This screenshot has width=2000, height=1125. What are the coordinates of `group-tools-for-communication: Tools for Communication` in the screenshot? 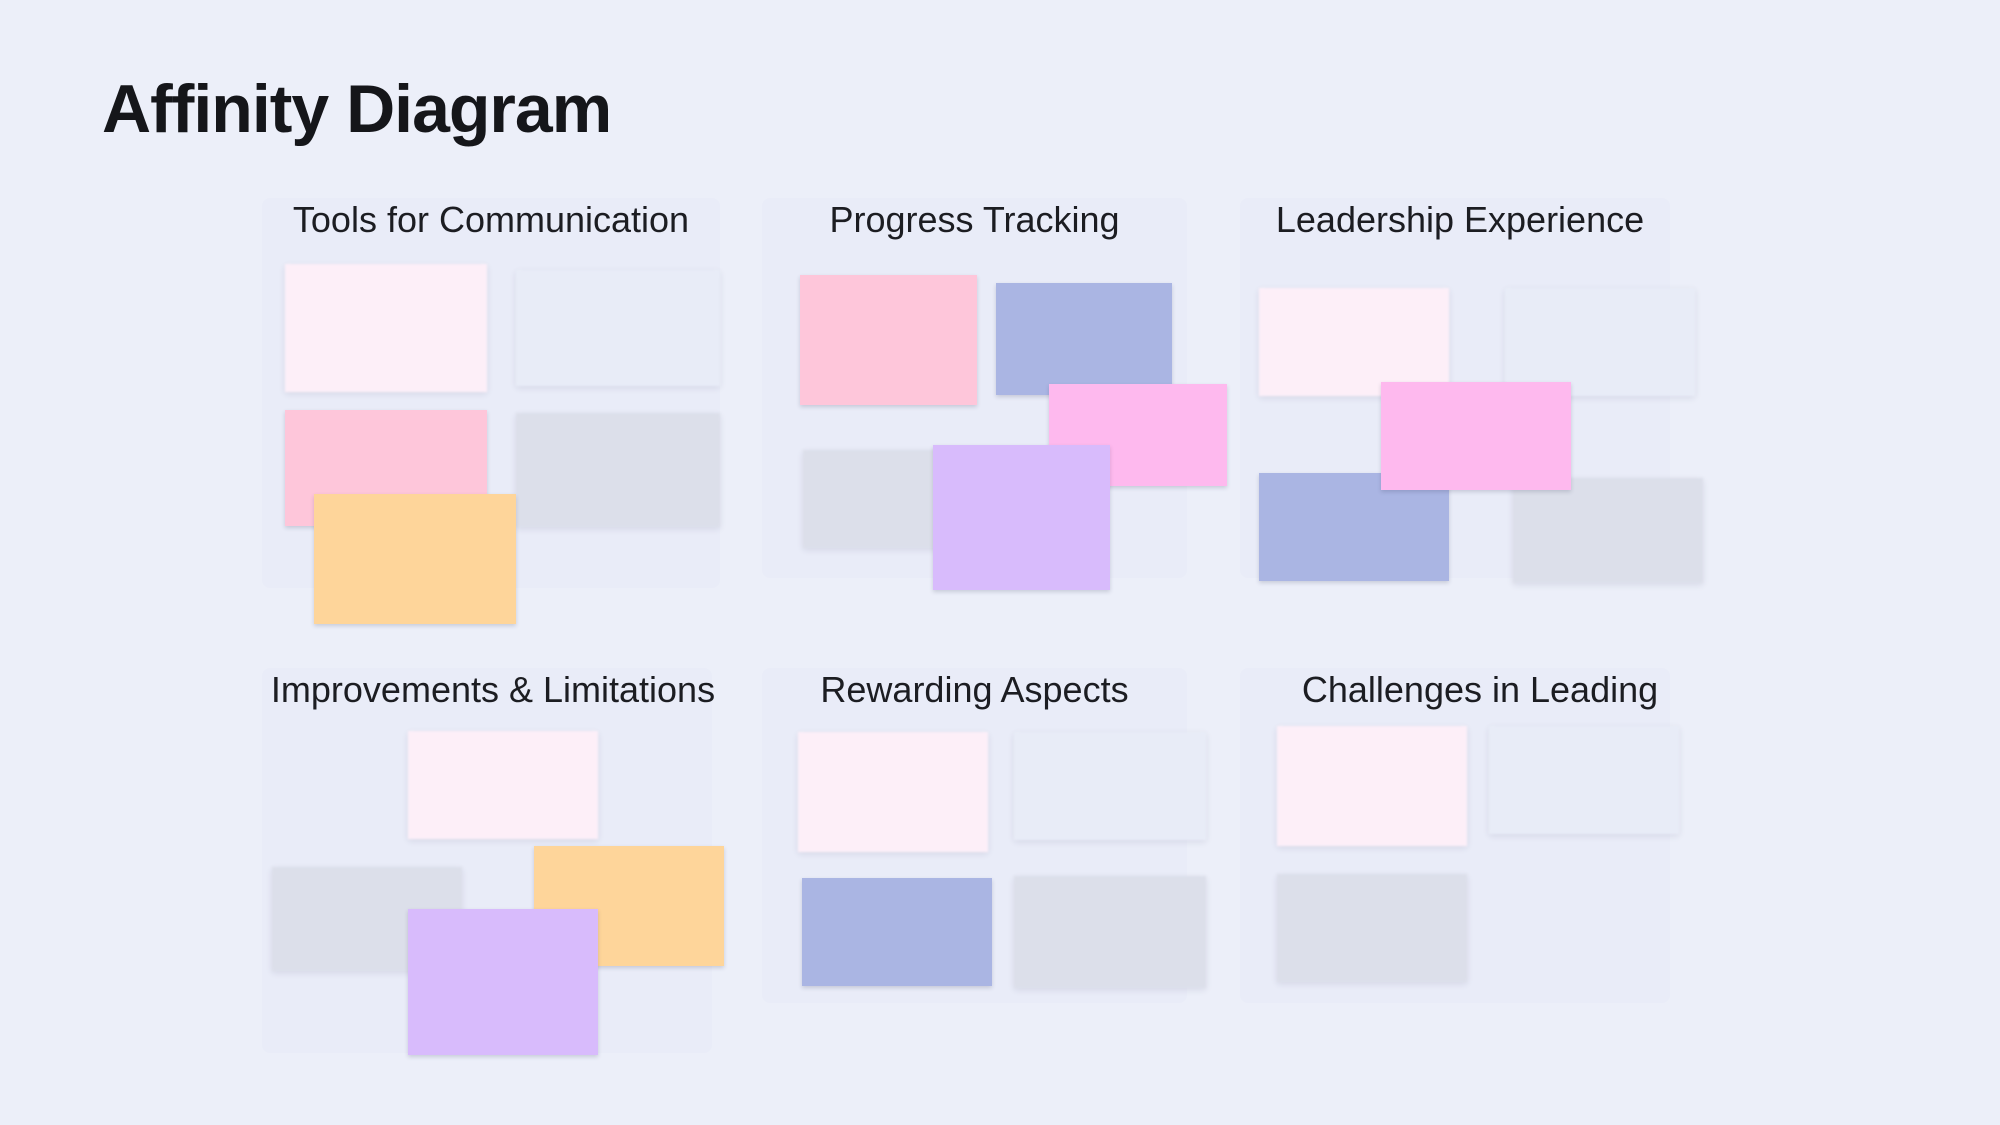 It's located at (491, 413).